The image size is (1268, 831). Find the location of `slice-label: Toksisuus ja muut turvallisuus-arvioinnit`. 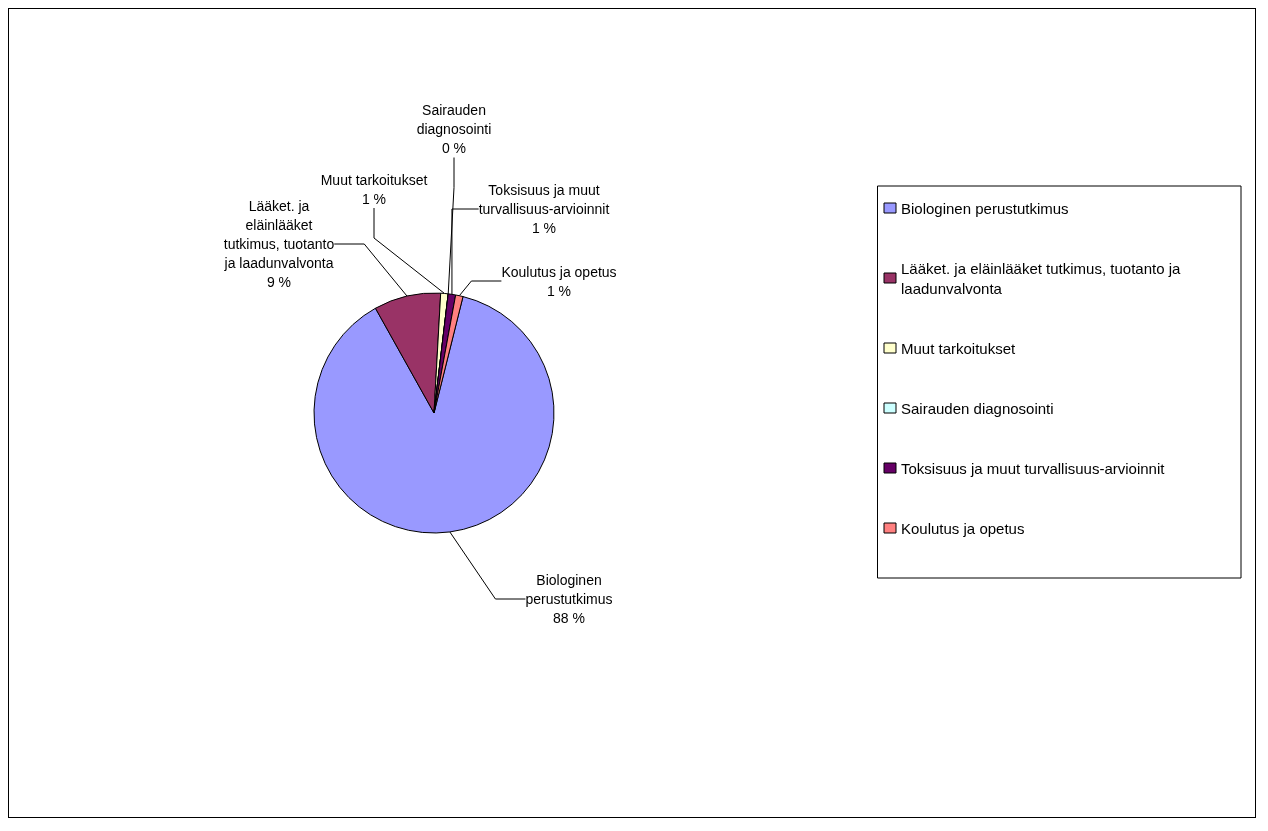

slice-label: Toksisuus ja muut turvallisuus-arvioinnit is located at coordinates (544, 199).